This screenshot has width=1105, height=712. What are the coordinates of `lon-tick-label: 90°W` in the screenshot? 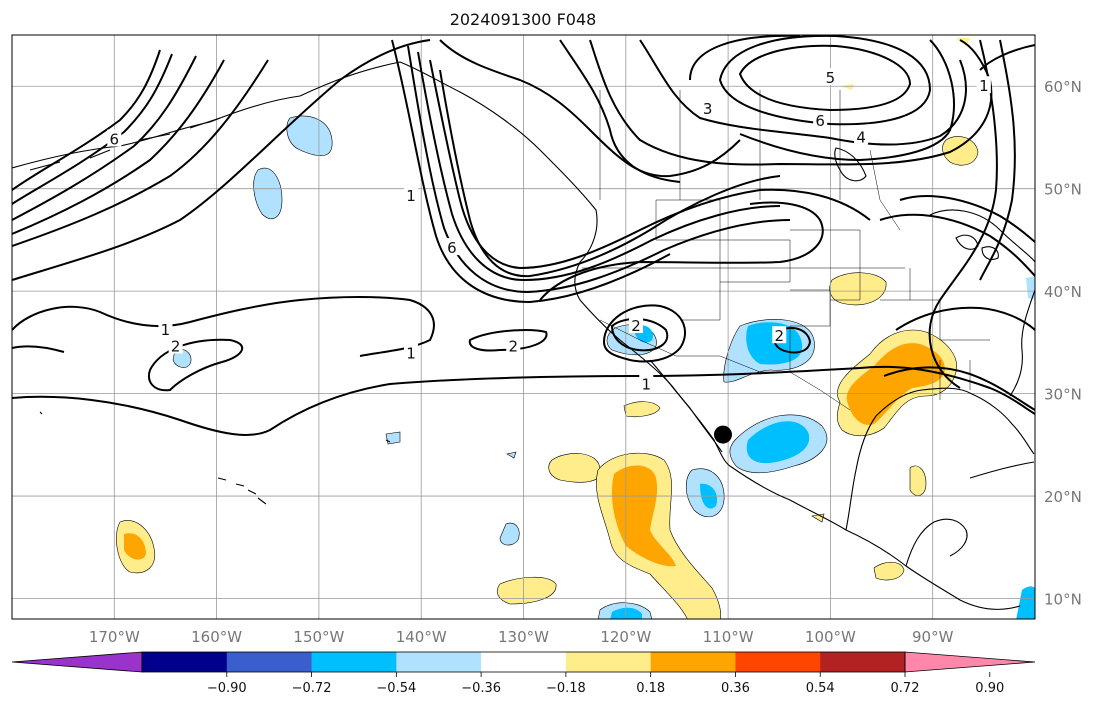 It's located at (933, 637).